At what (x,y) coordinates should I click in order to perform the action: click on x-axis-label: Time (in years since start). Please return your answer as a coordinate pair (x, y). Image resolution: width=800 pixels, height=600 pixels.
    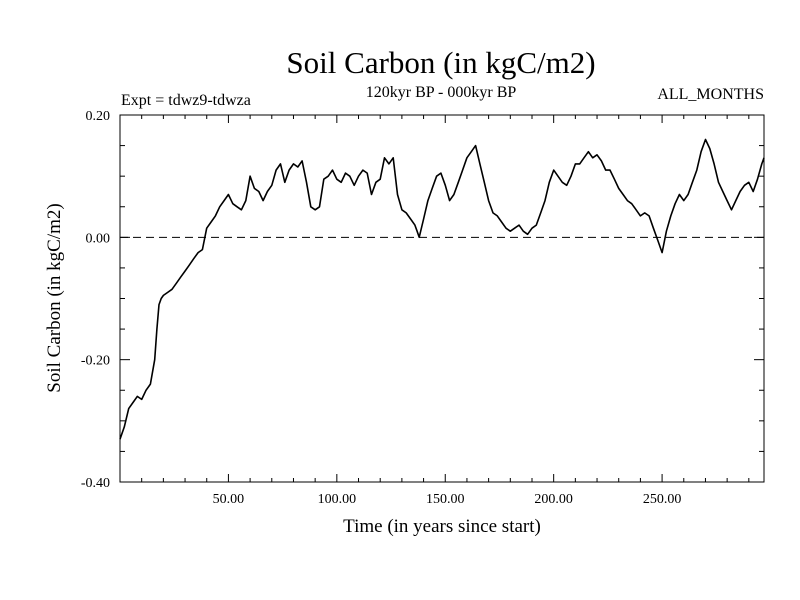
    Looking at the image, I should click on (442, 526).